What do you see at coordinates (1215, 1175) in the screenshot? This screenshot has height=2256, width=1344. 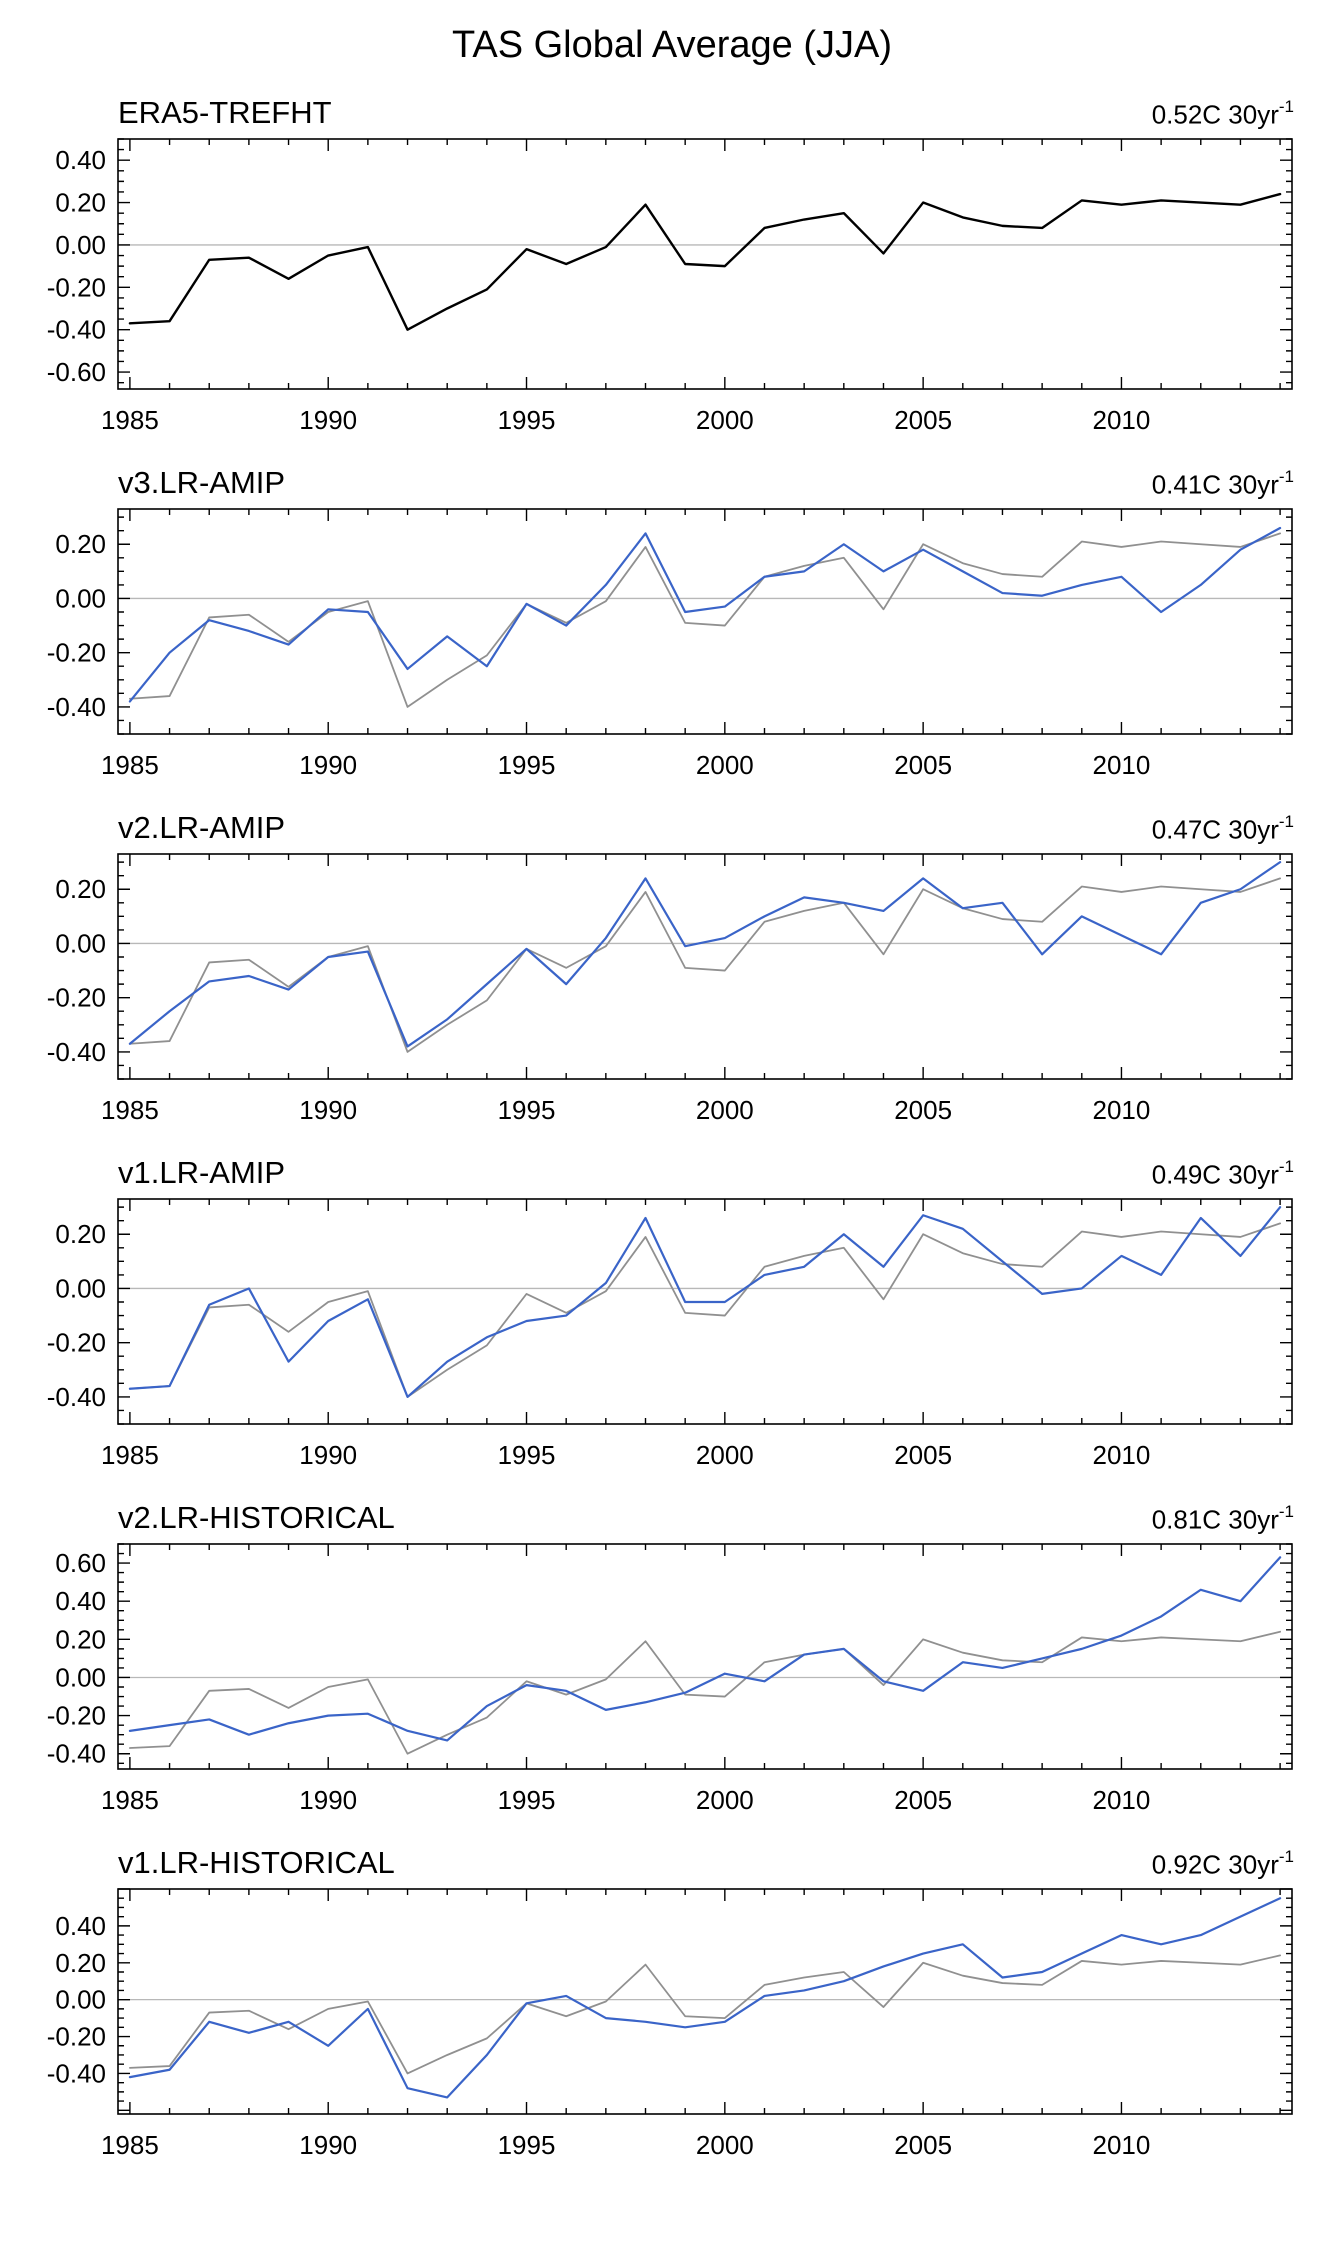 I see `rate-text: 0.49C 30yr` at bounding box center [1215, 1175].